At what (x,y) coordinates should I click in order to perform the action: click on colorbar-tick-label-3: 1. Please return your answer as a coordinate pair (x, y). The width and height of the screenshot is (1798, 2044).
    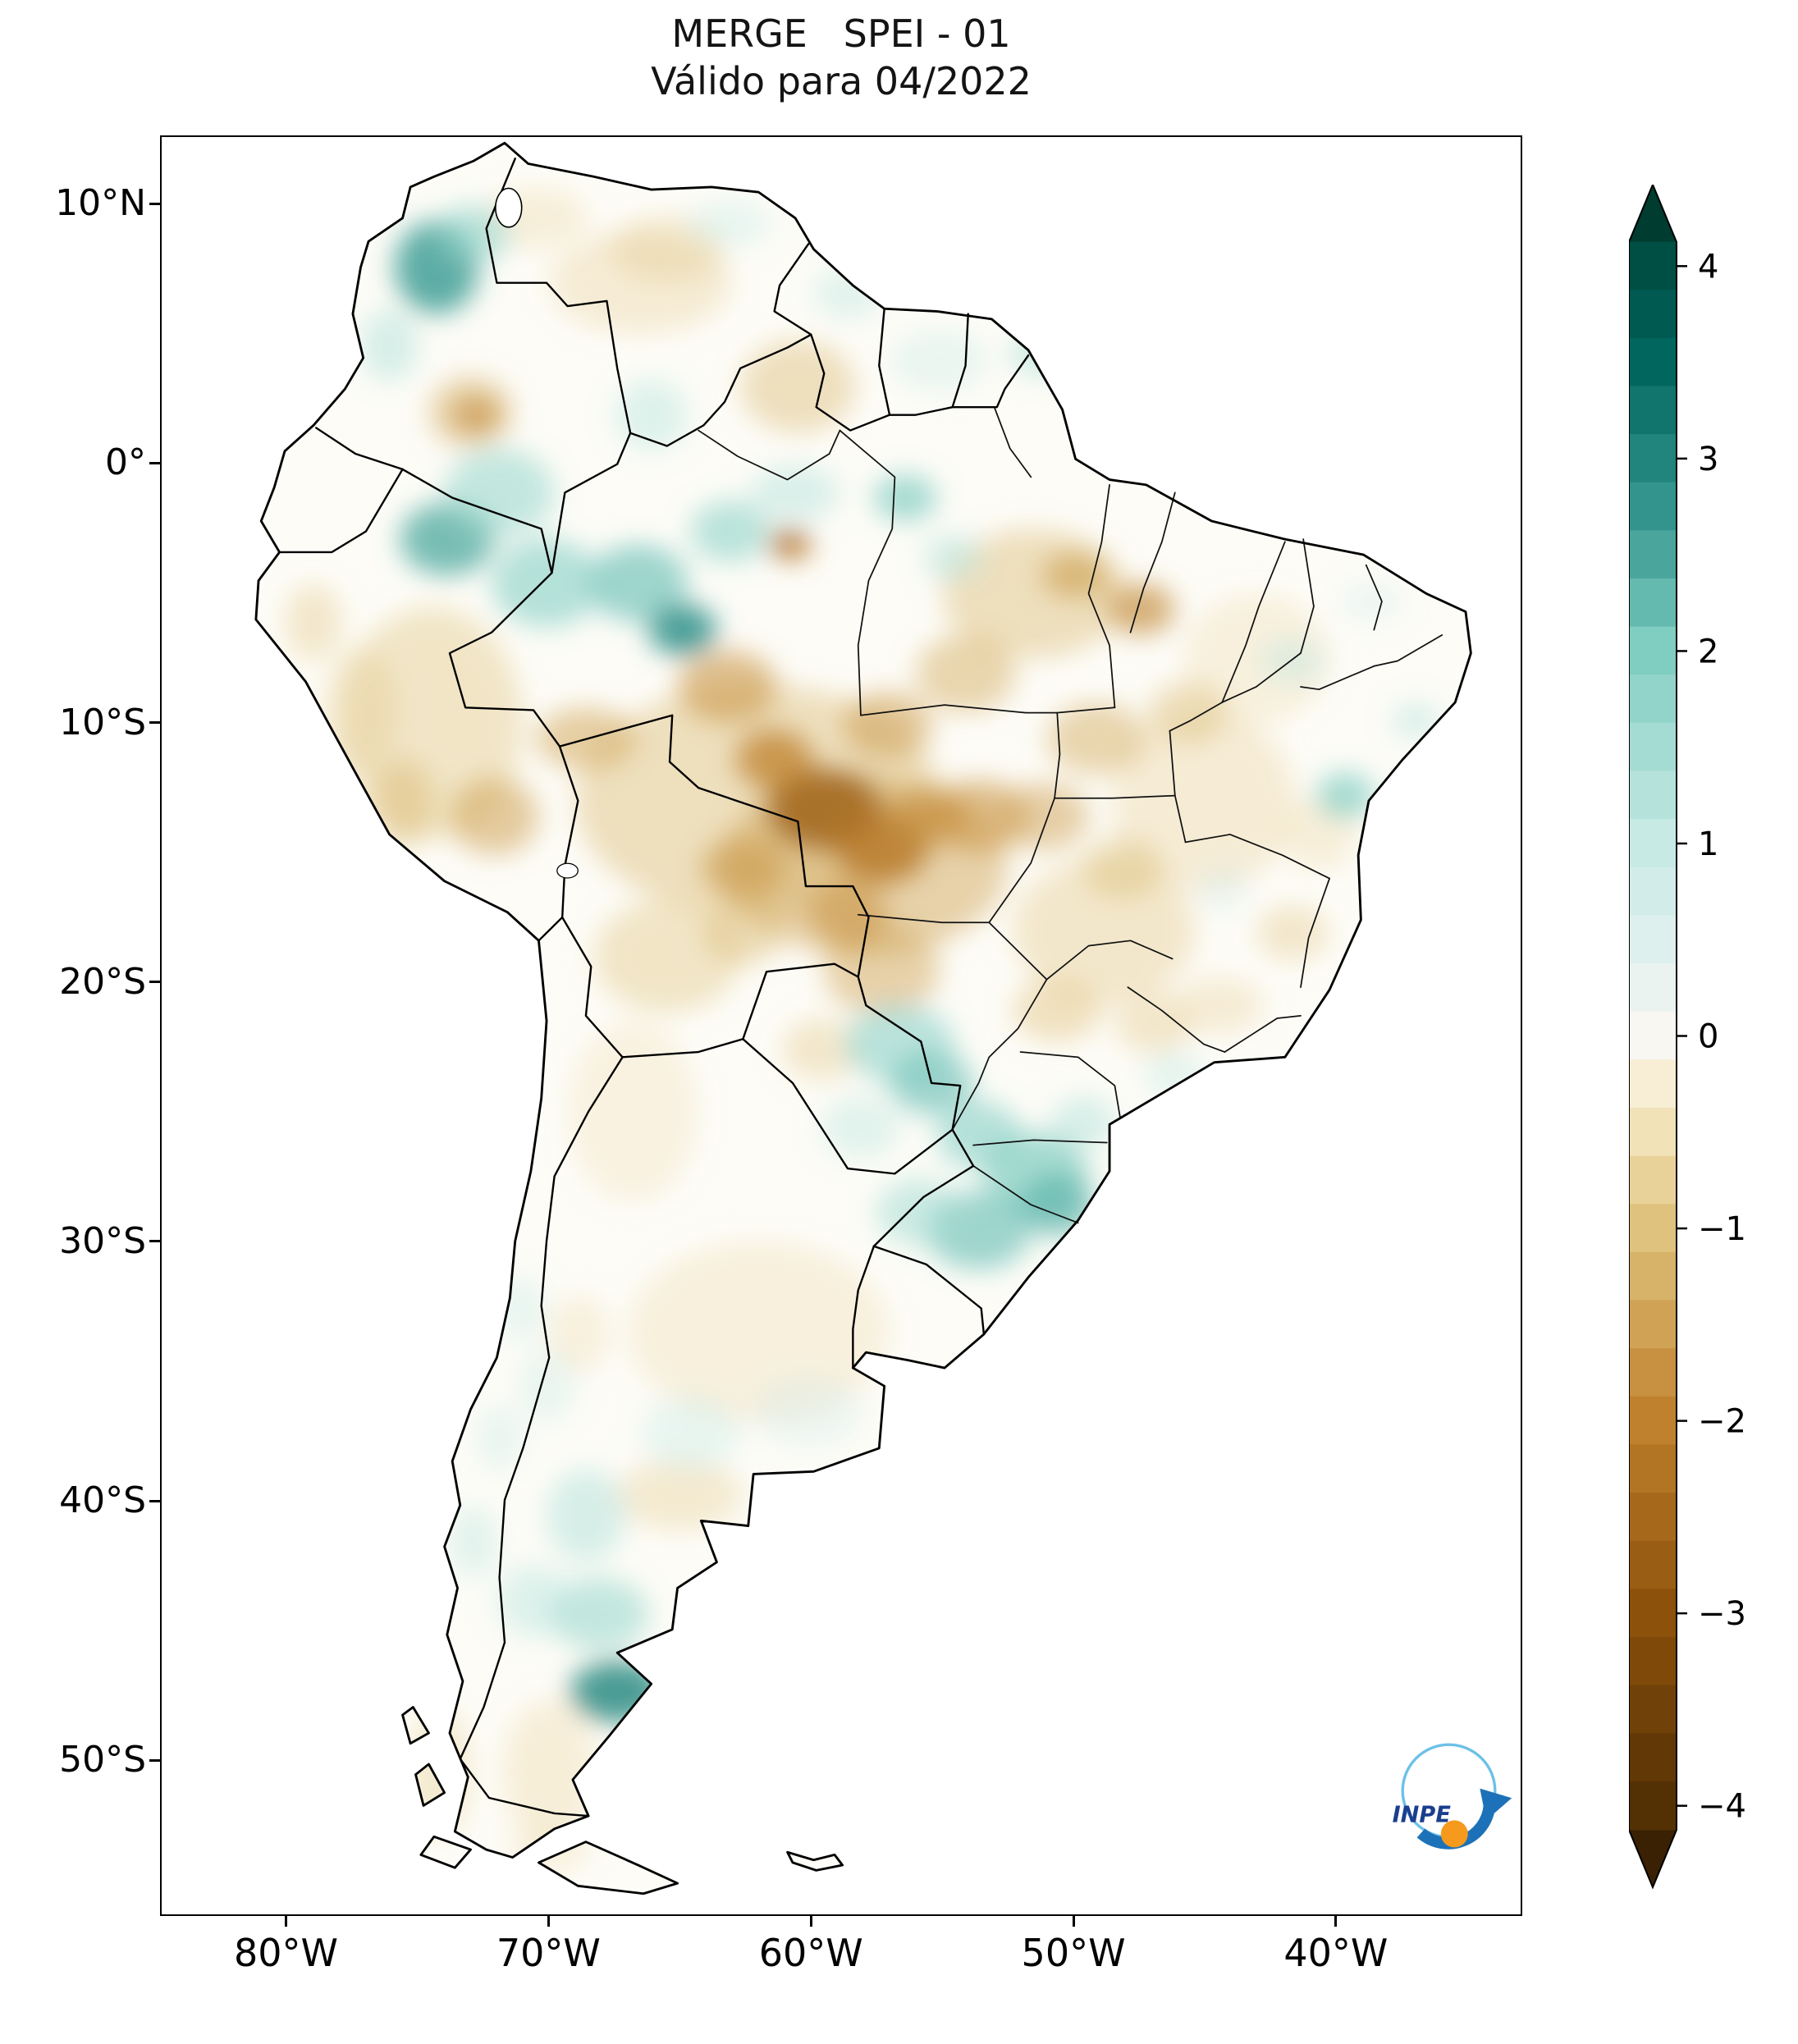
    Looking at the image, I should click on (1708, 844).